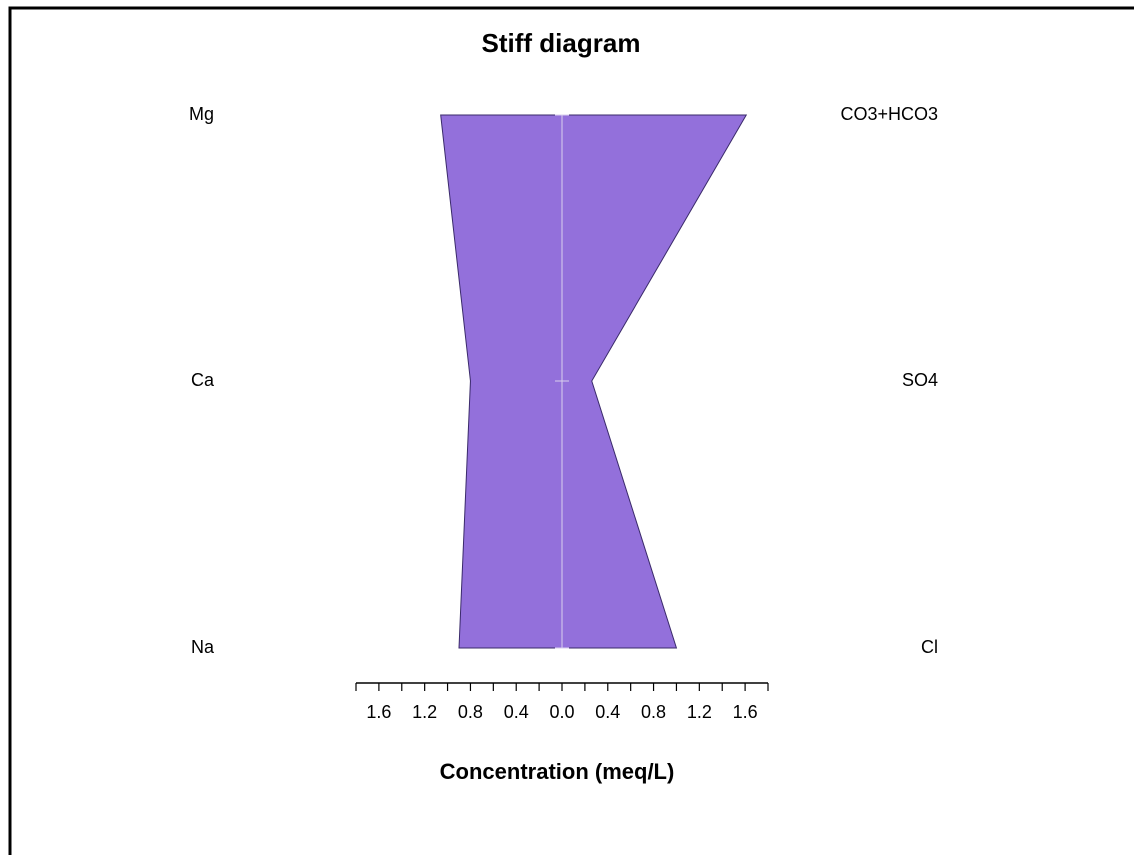 Image resolution: width=1134 pixels, height=855 pixels. Describe the element at coordinates (889, 114) in the screenshot. I see `anion-label: CO3+HCO3` at that location.